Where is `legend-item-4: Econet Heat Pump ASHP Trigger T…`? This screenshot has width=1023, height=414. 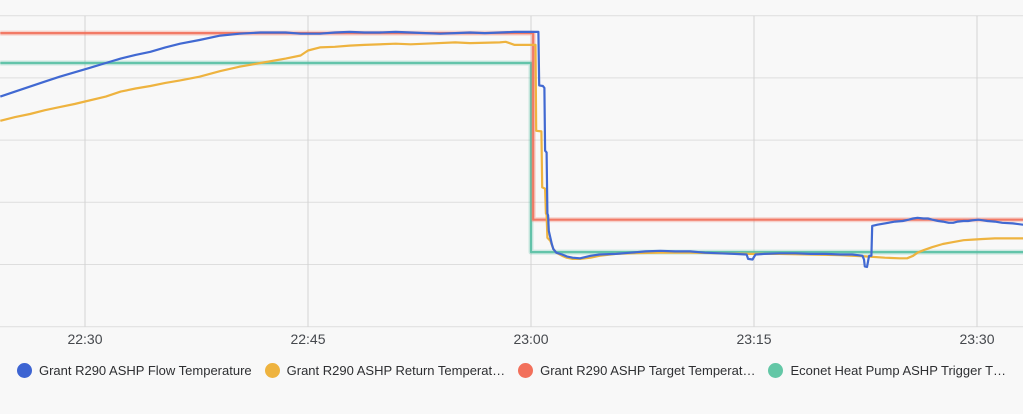
legend-item-4: Econet Heat Pump ASHP Trigger T… is located at coordinates (887, 370).